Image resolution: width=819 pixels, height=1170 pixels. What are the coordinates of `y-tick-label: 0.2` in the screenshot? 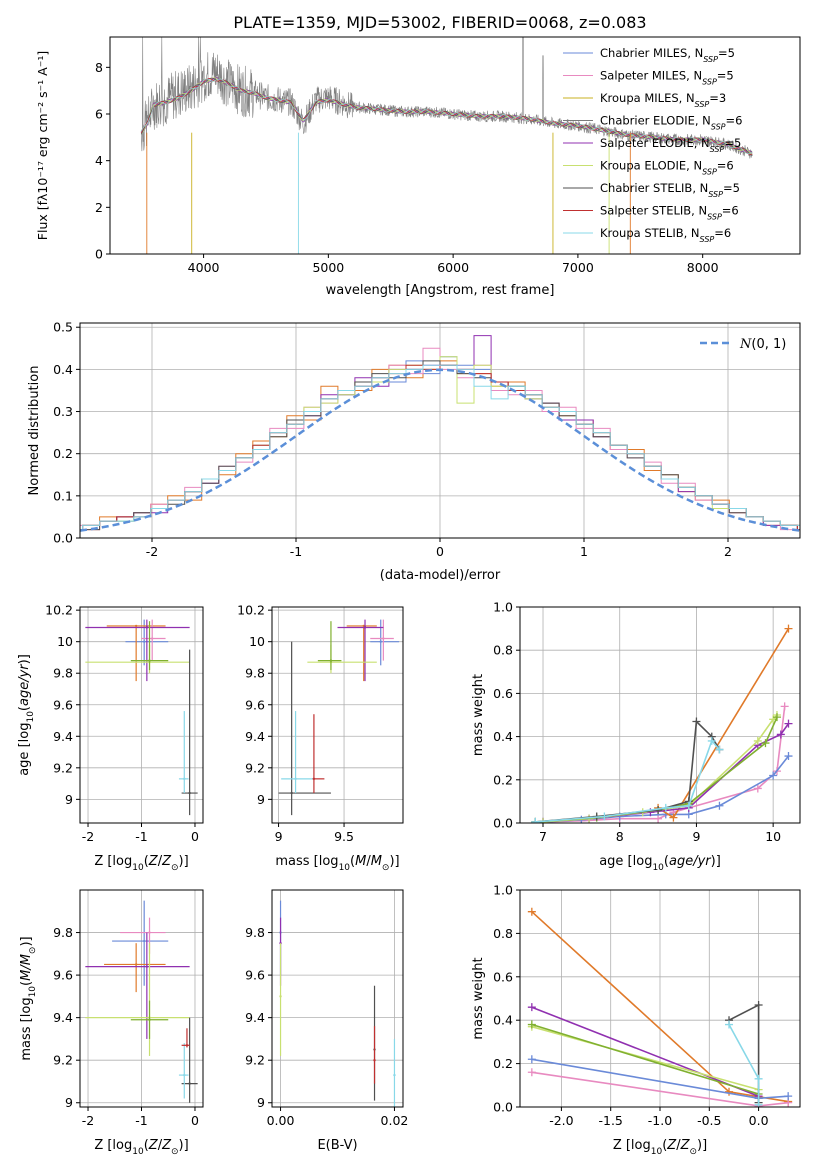 It's located at (63, 453).